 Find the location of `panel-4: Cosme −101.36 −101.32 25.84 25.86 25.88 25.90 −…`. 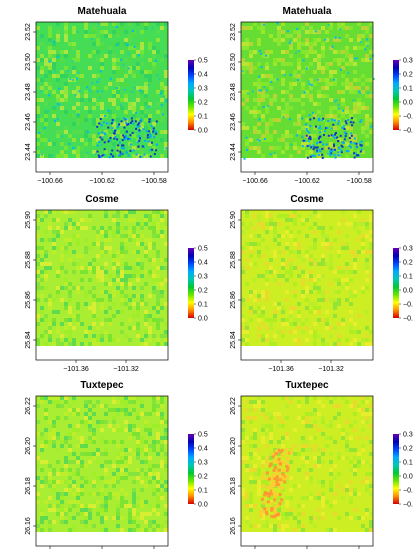

panel-4: Cosme −101.36 −101.32 25.84 25.86 25.88 25.90 −… is located at coordinates (321, 283).